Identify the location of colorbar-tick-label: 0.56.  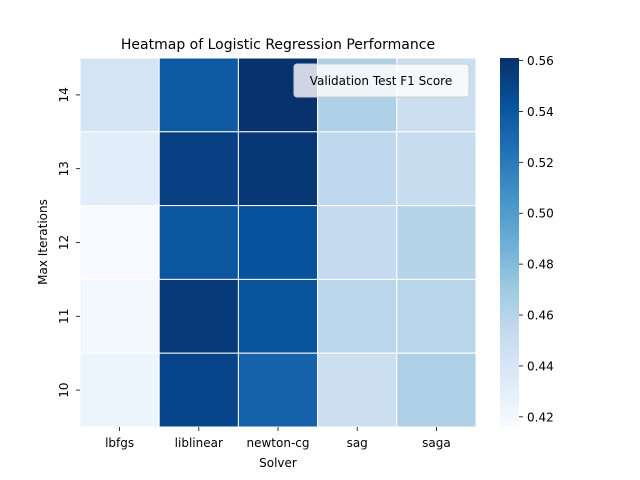
(540, 61).